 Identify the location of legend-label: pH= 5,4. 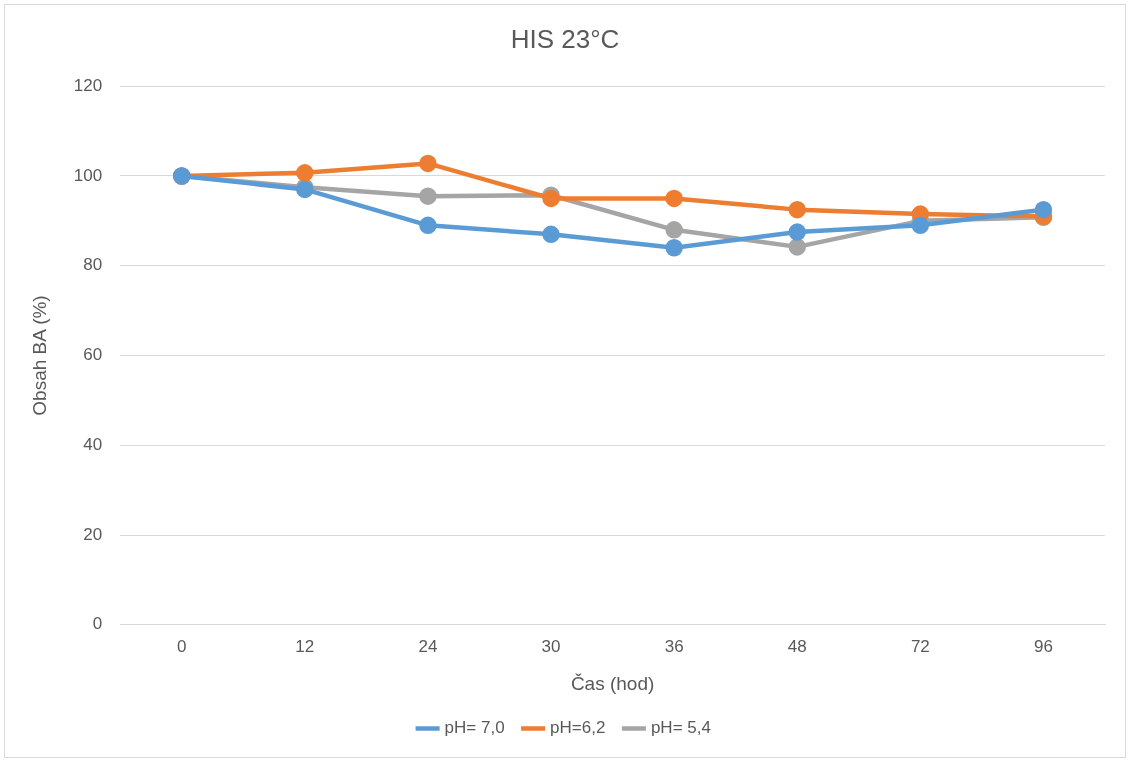
(680, 728).